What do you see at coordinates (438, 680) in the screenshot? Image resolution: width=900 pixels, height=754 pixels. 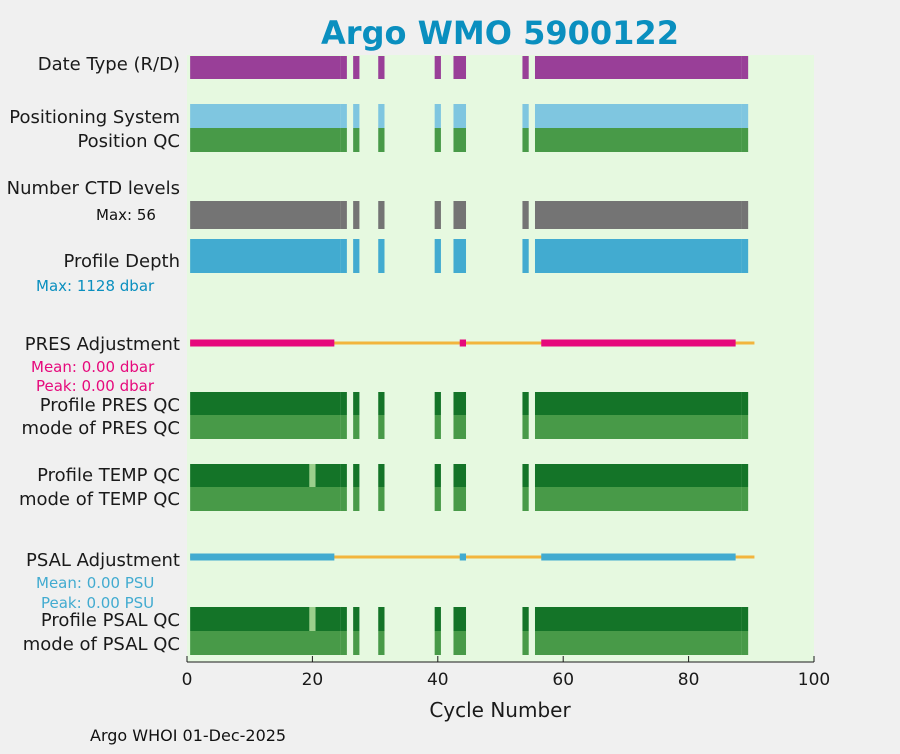 I see `x-tick-label-40: 40` at bounding box center [438, 680].